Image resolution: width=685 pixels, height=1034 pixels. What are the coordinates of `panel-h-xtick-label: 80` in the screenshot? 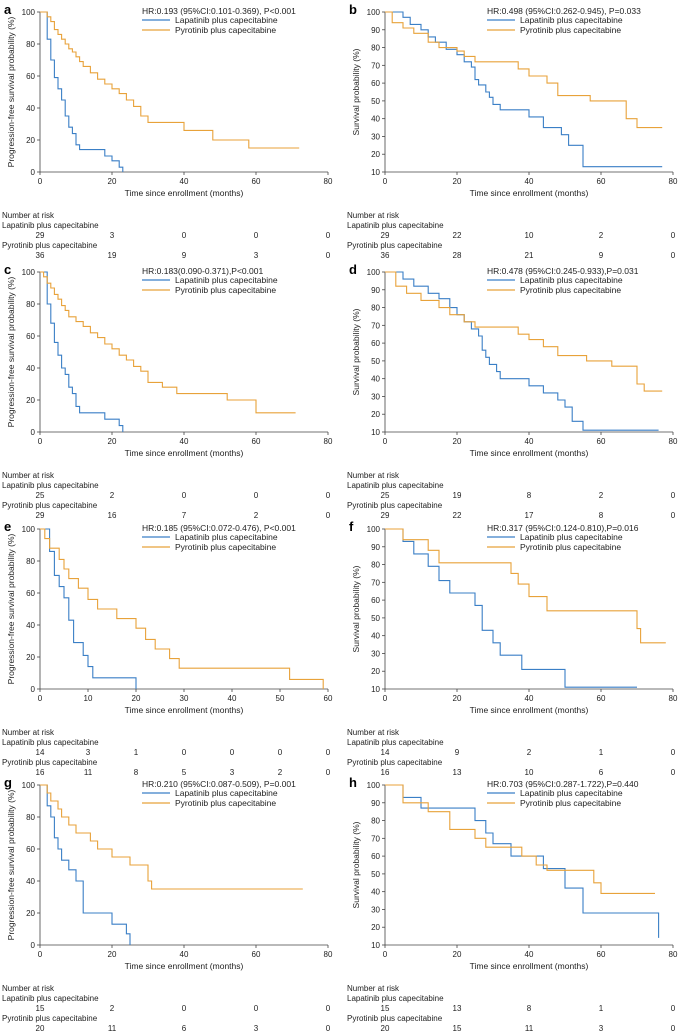 It's located at (673, 954).